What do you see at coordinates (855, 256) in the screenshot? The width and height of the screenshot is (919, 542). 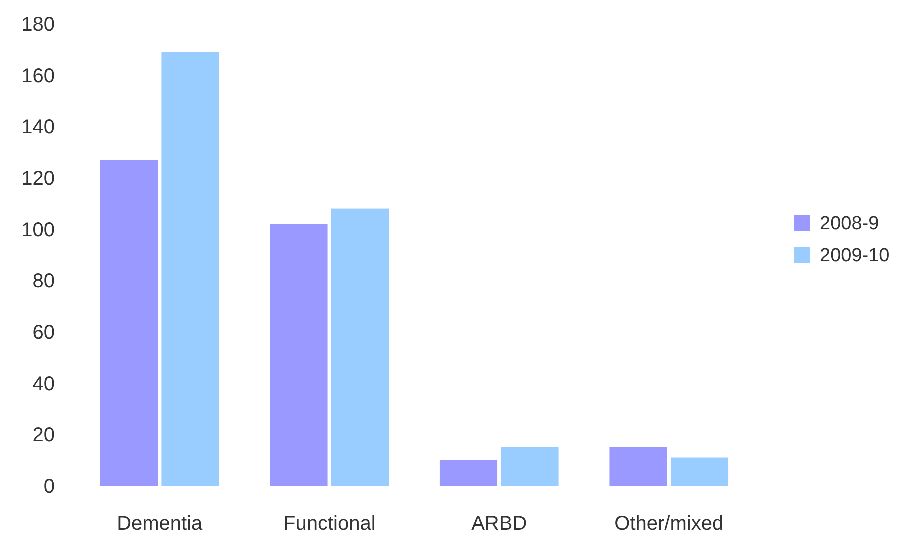 I see `legend-label: 2009-10` at bounding box center [855, 256].